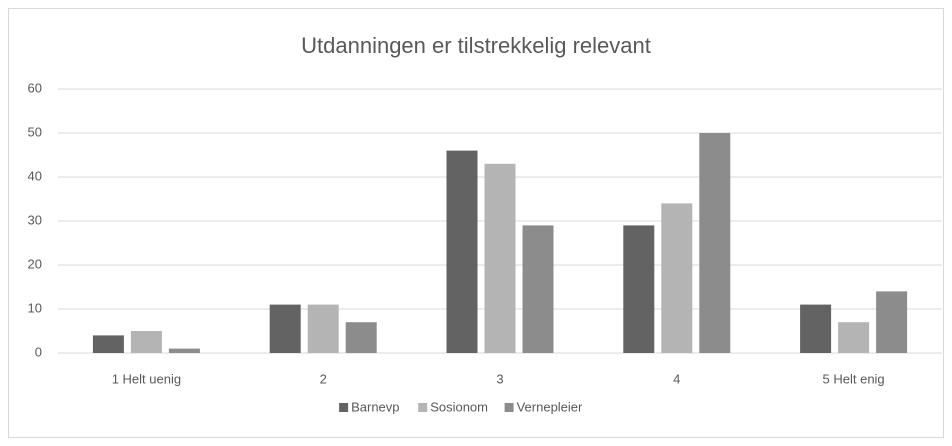 The image size is (952, 446). What do you see at coordinates (476, 45) in the screenshot?
I see `chart-title: Utdanningen er tilstrekkelig relevant` at bounding box center [476, 45].